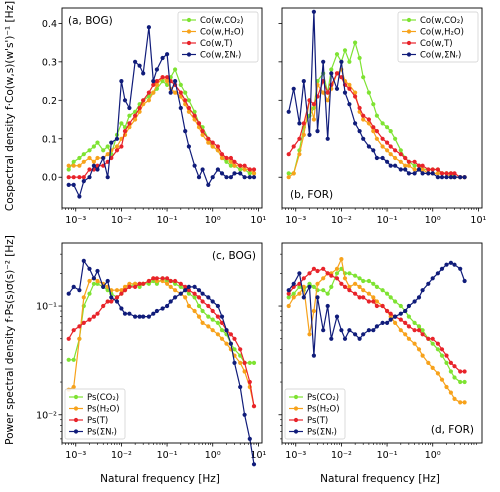 This screenshot has height=492, width=500. What do you see at coordinates (438, 37) in the screenshot?
I see `legend-box` at bounding box center [438, 37].